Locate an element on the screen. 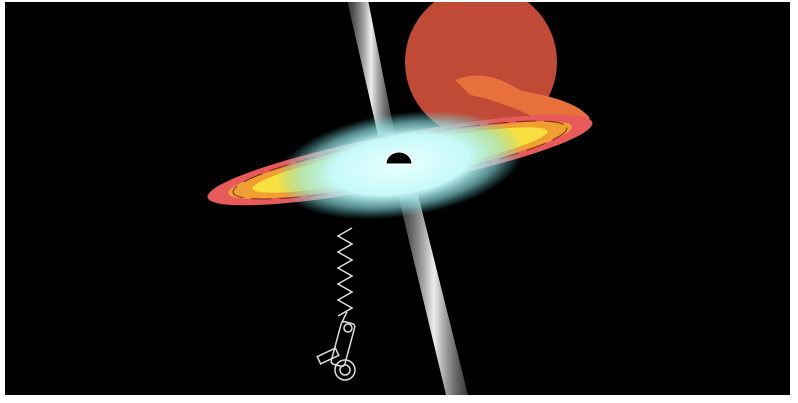 The image size is (798, 403). telescope is located at coordinates (336, 346).